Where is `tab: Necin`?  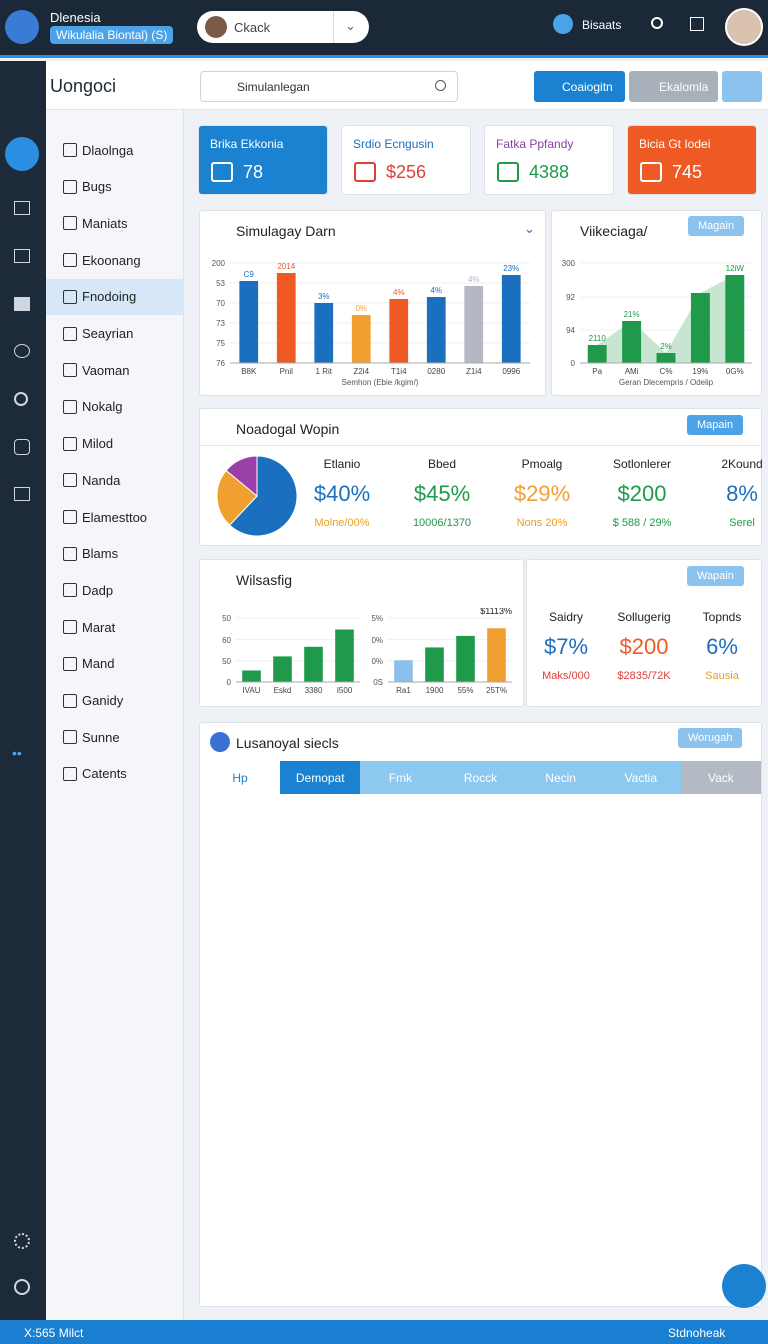
tab: Necin is located at coordinates (560, 777).